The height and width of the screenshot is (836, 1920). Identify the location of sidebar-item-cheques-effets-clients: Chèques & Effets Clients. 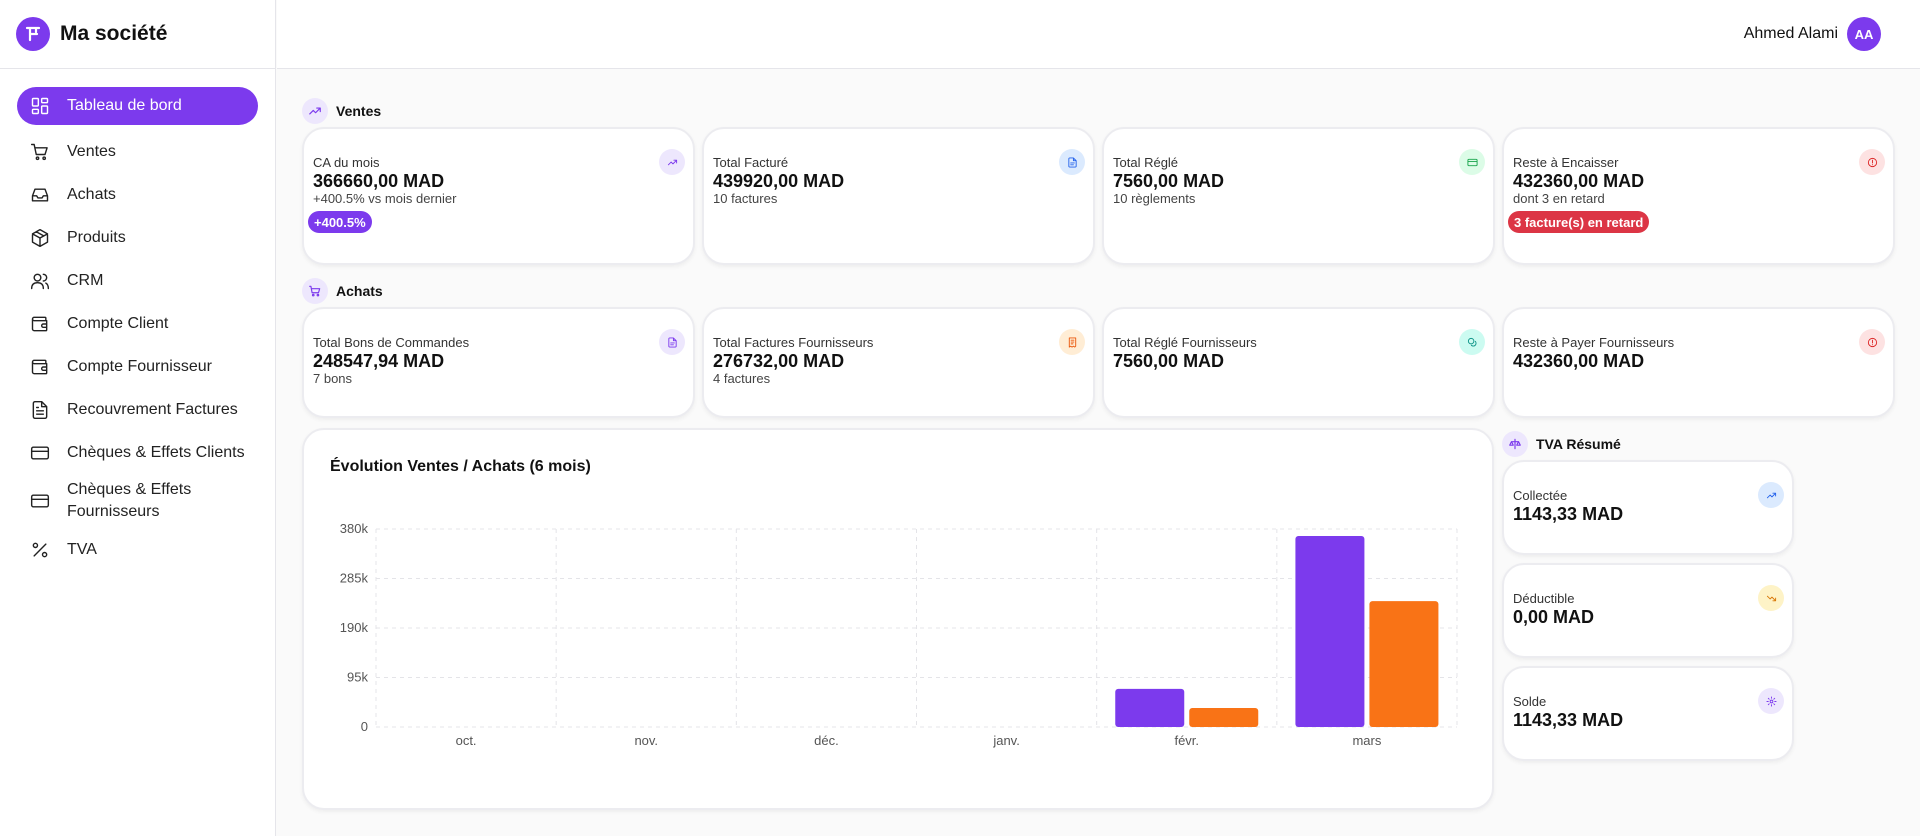
(137, 452).